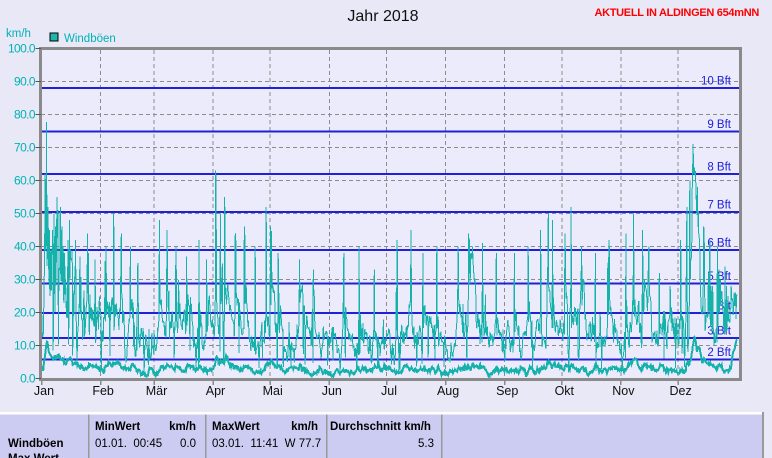 This screenshot has height=458, width=772. I want to click on svg-text: MaxWert, so click(236, 427).